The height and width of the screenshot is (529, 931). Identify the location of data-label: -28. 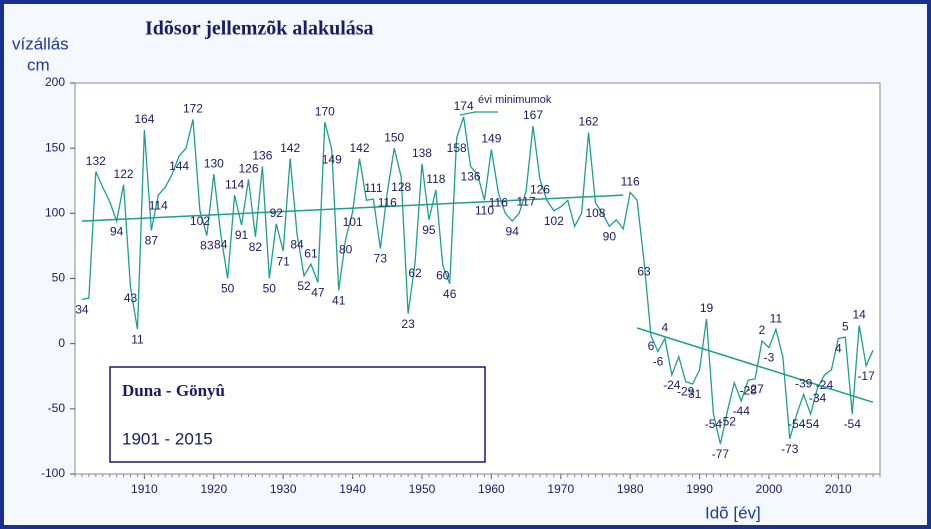
(748, 390).